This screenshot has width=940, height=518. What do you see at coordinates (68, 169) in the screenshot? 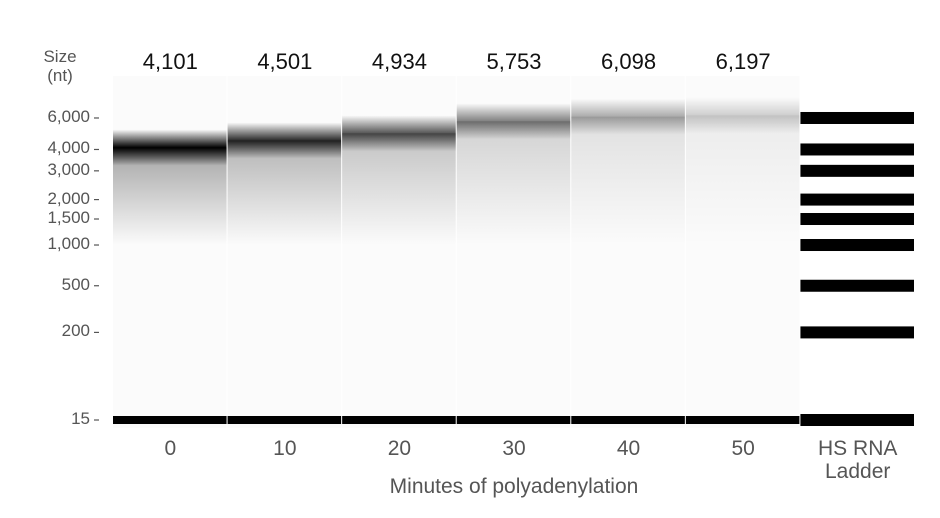
I see `y-tick-label: 3,000` at bounding box center [68, 169].